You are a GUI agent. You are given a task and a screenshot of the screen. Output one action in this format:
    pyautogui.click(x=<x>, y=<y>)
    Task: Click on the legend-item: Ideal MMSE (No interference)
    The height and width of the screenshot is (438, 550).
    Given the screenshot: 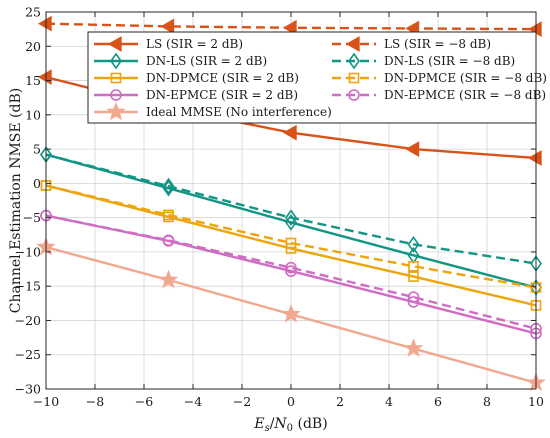 What is the action you would take?
    pyautogui.click(x=213, y=111)
    